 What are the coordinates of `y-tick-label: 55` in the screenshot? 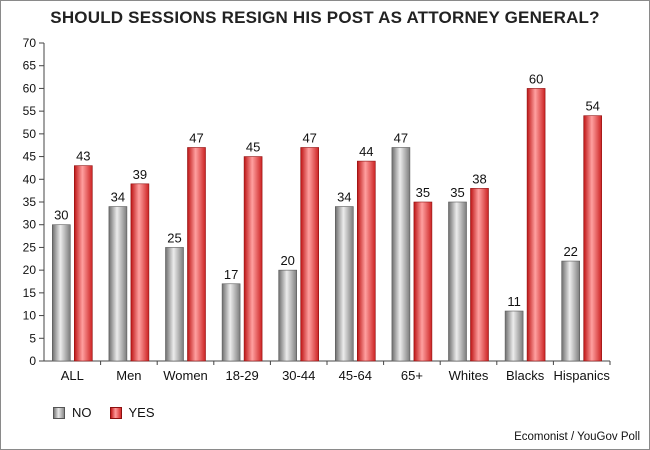 It's located at (30, 111).